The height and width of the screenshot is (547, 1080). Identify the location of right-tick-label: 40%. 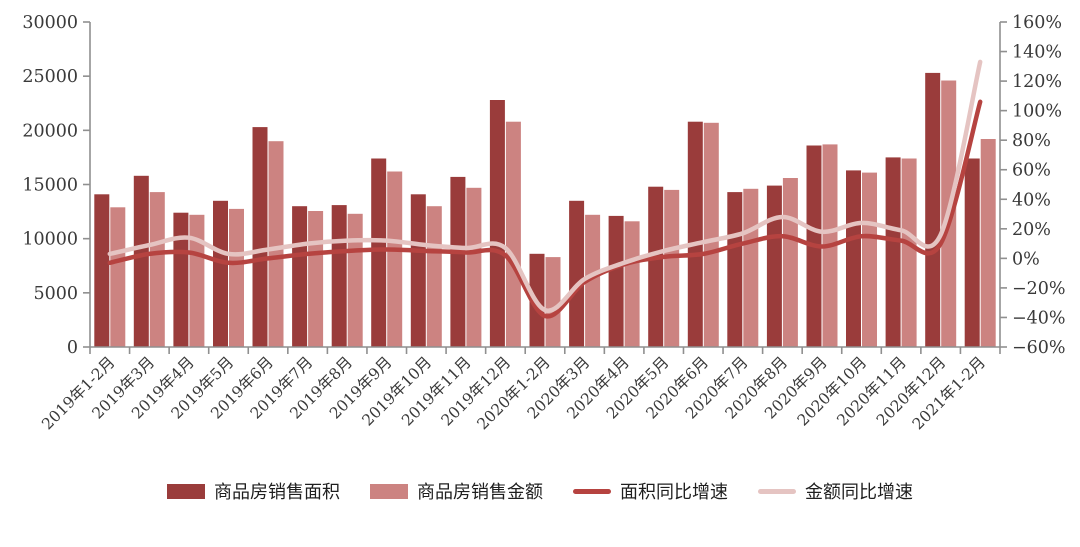
(1031, 200).